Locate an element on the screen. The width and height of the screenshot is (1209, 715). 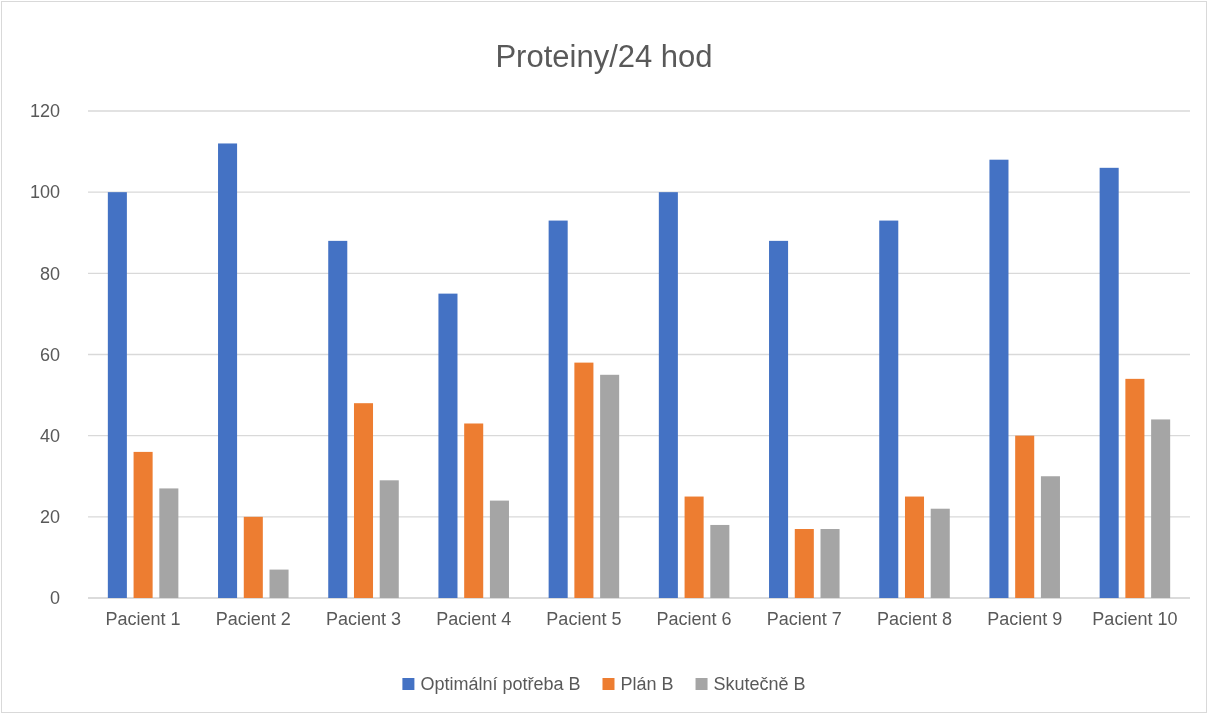
x-tick-label: Pacient 3 is located at coordinates (363, 618).